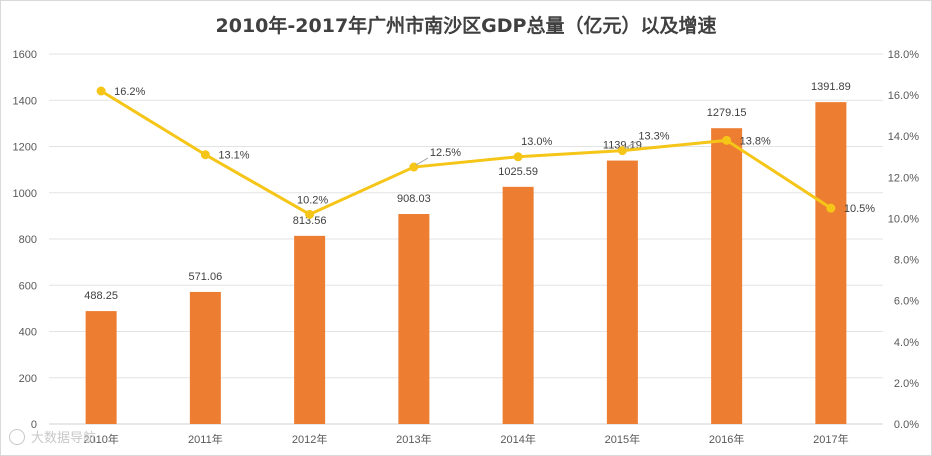 The width and height of the screenshot is (932, 456). Describe the element at coordinates (64, 438) in the screenshot. I see `watermark-text: 大数据导航` at that location.